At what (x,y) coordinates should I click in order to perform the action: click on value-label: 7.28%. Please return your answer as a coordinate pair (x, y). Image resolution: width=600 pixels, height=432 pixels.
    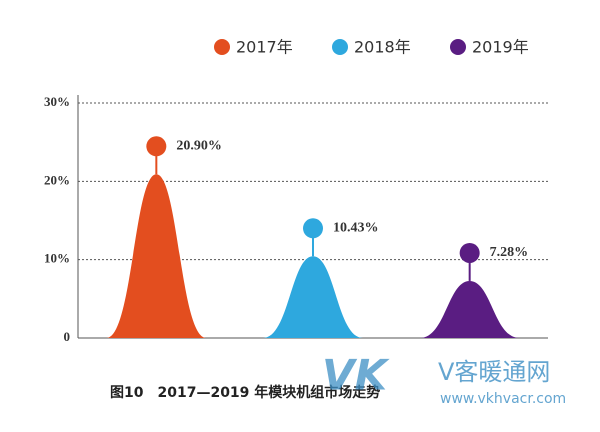
    Looking at the image, I should click on (509, 252).